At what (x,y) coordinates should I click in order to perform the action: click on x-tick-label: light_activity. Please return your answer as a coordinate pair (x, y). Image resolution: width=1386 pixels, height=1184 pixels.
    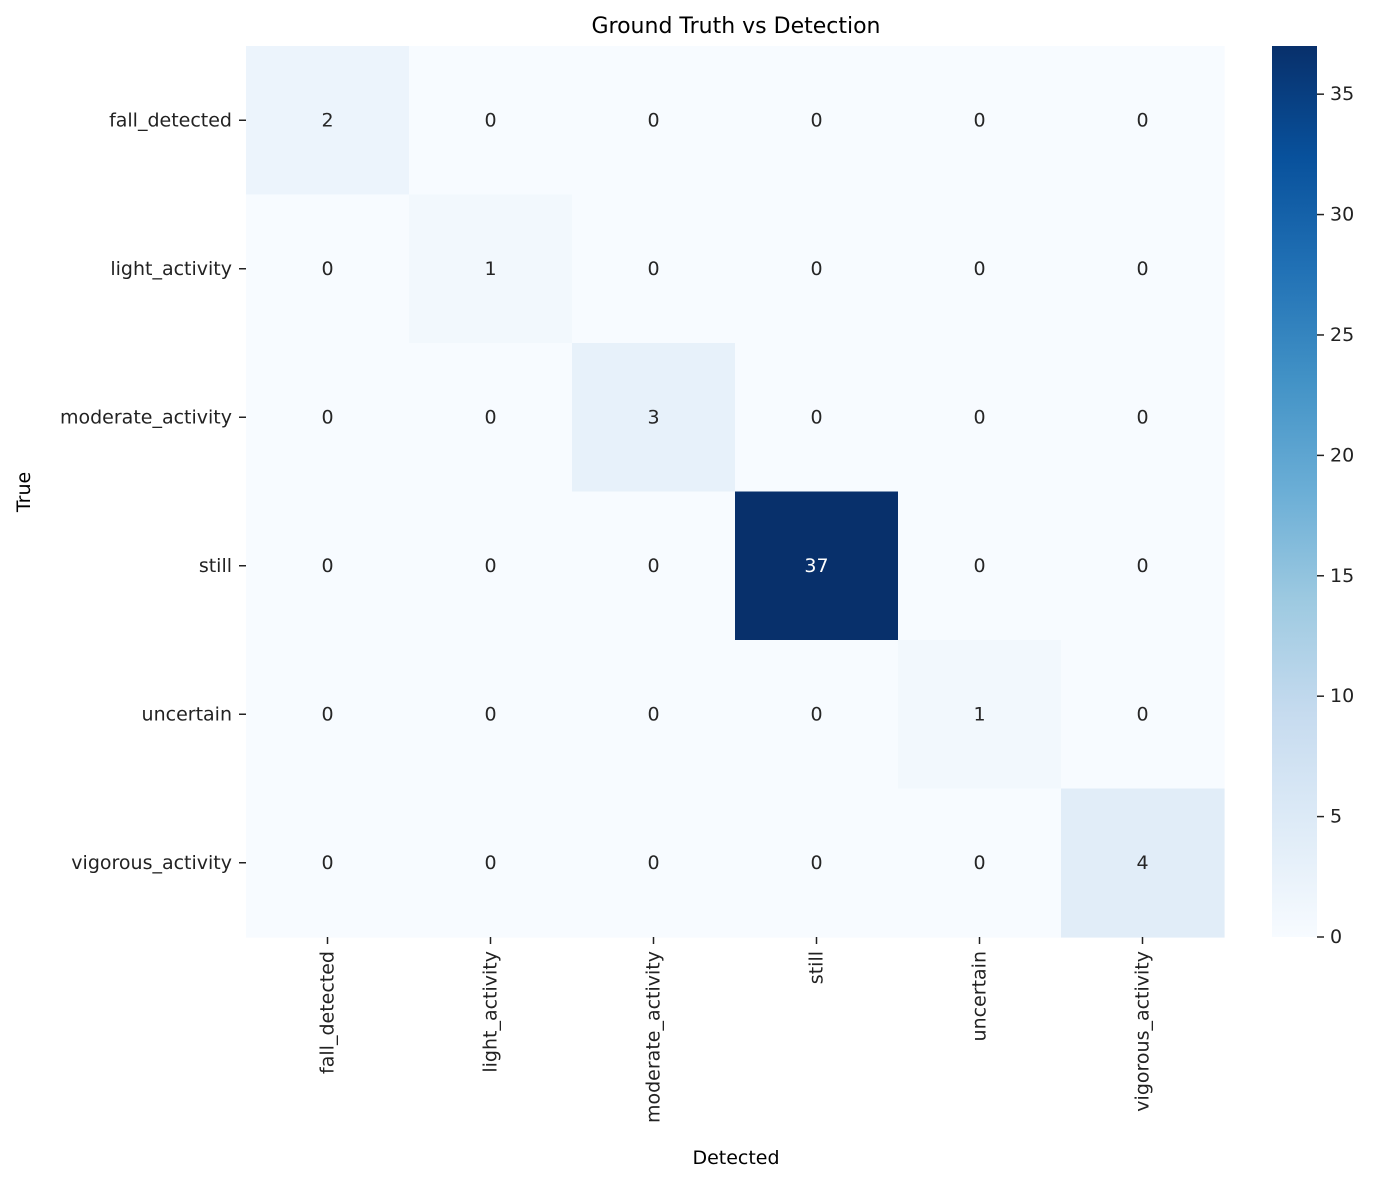
    Looking at the image, I should click on (491, 1012).